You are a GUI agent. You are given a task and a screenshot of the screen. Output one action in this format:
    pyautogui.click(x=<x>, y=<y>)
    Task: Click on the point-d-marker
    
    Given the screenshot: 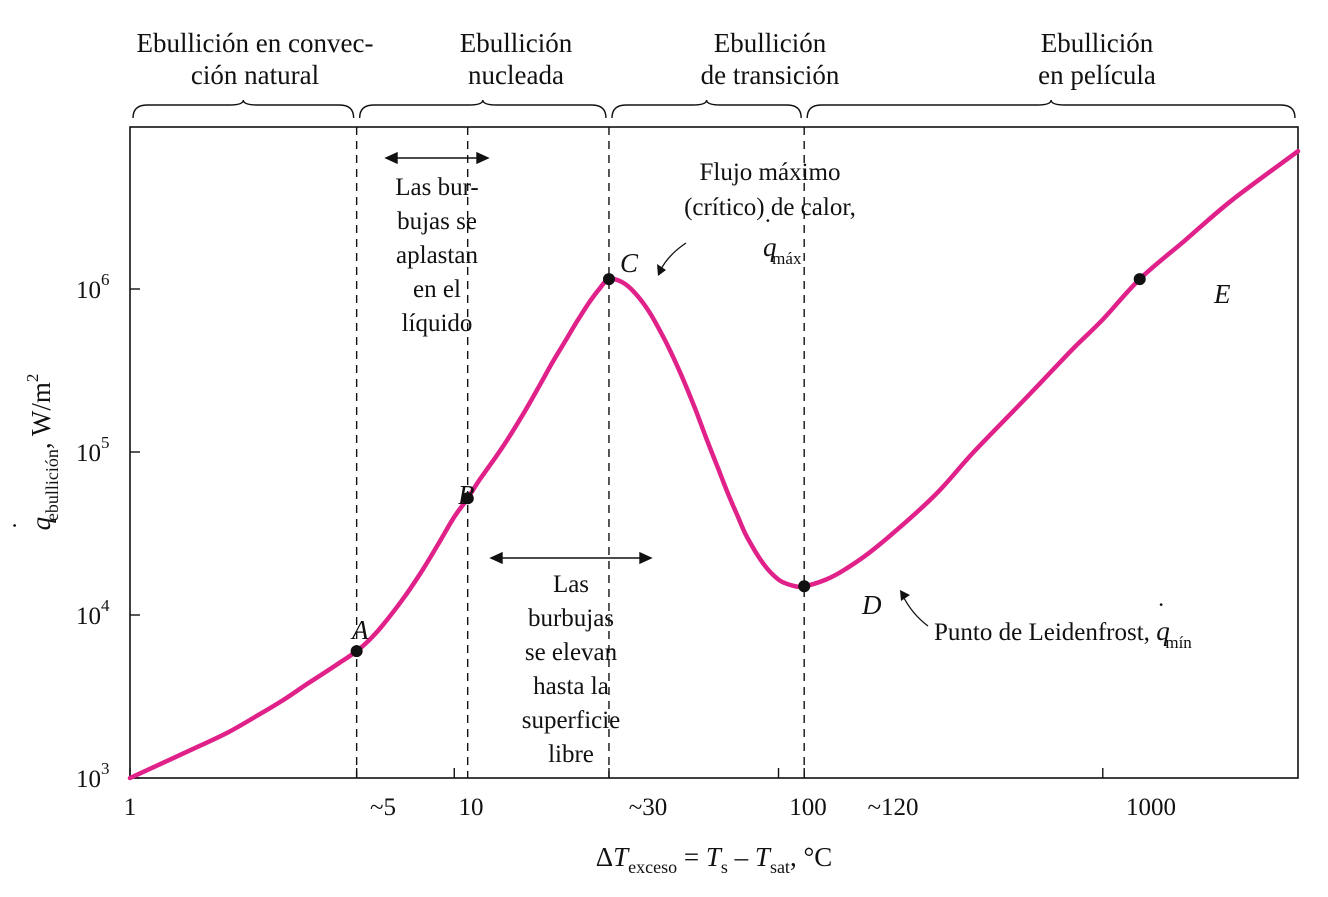 What is the action you would take?
    pyautogui.click(x=804, y=586)
    